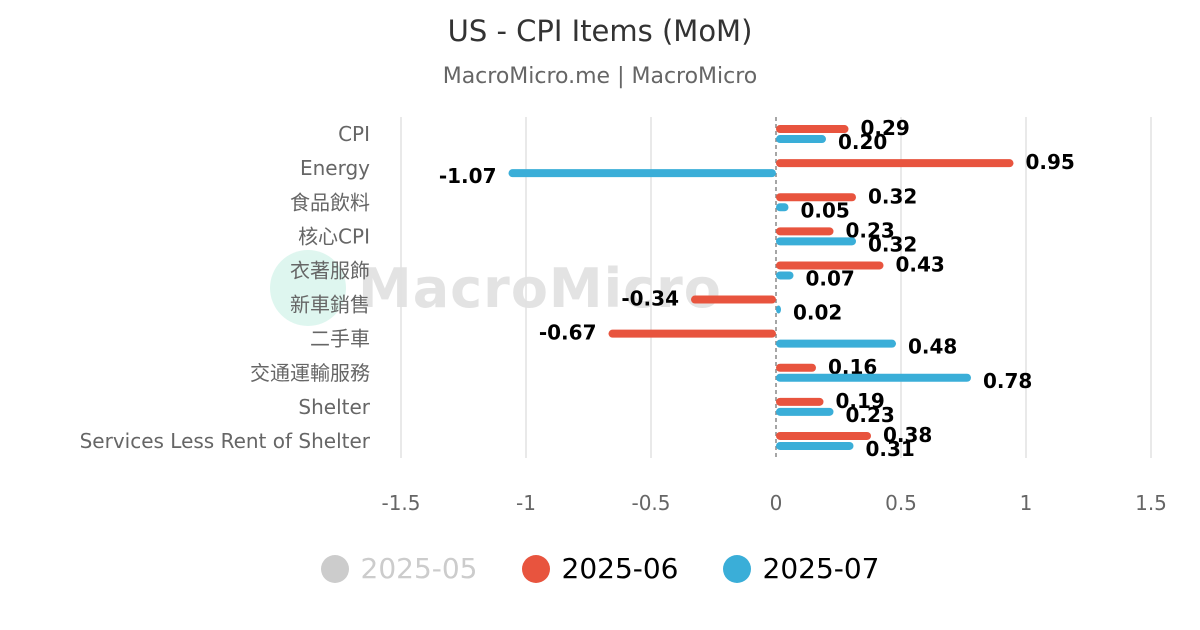  What do you see at coordinates (540, 288) in the screenshot?
I see `watermark-text: MacroMicro` at bounding box center [540, 288].